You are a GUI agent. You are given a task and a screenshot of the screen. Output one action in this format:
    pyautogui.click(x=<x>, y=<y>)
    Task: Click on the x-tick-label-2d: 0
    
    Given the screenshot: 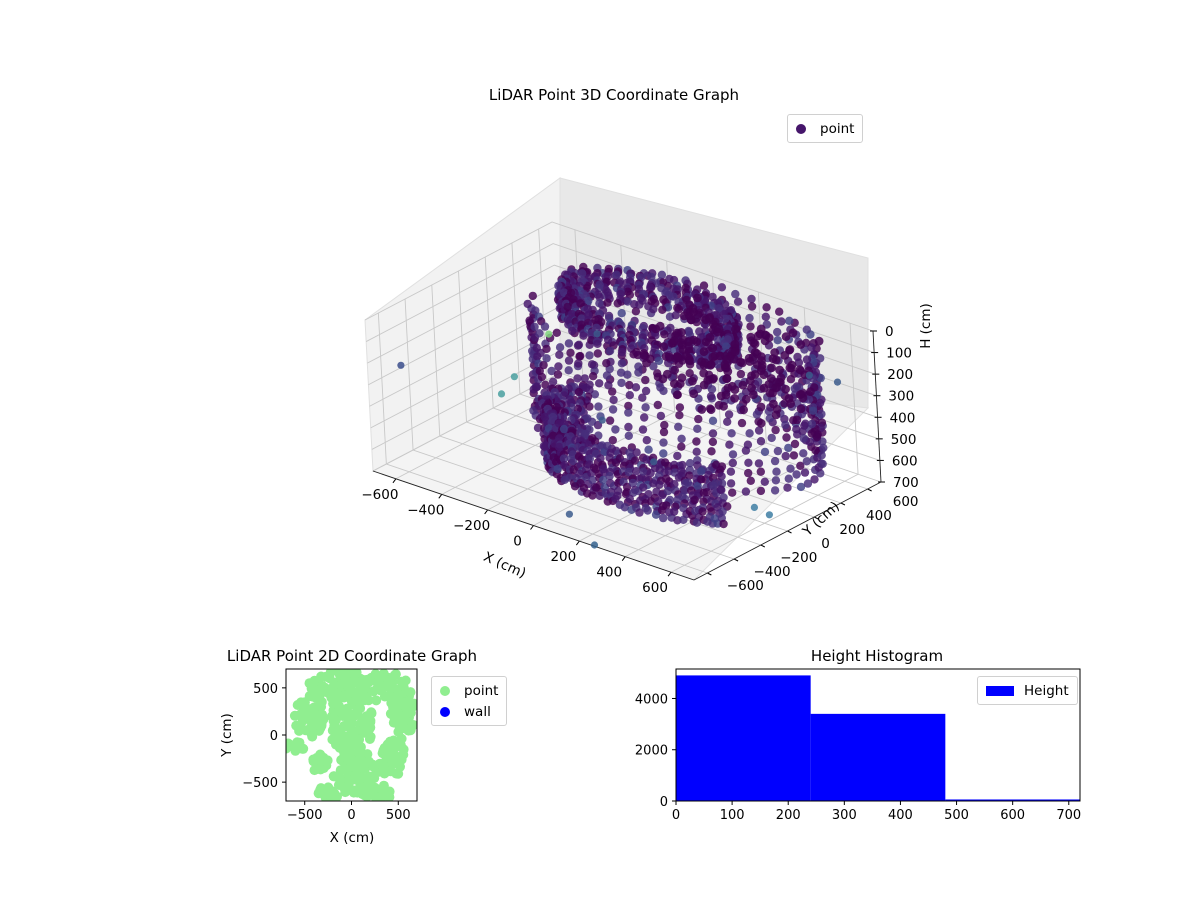 What is the action you would take?
    pyautogui.click(x=351, y=815)
    